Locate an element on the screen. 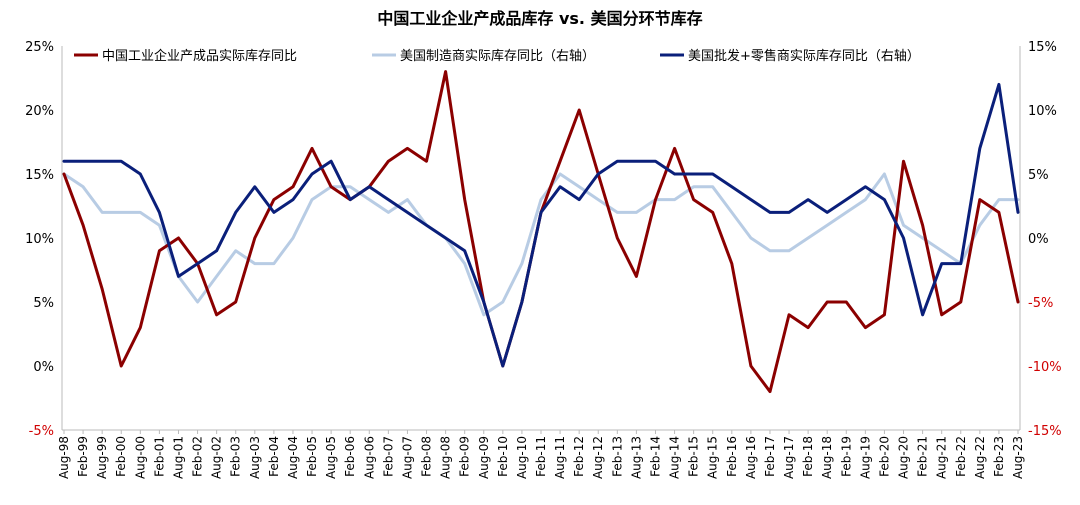  x-tick-label: Feb-10 is located at coordinates (503, 456).